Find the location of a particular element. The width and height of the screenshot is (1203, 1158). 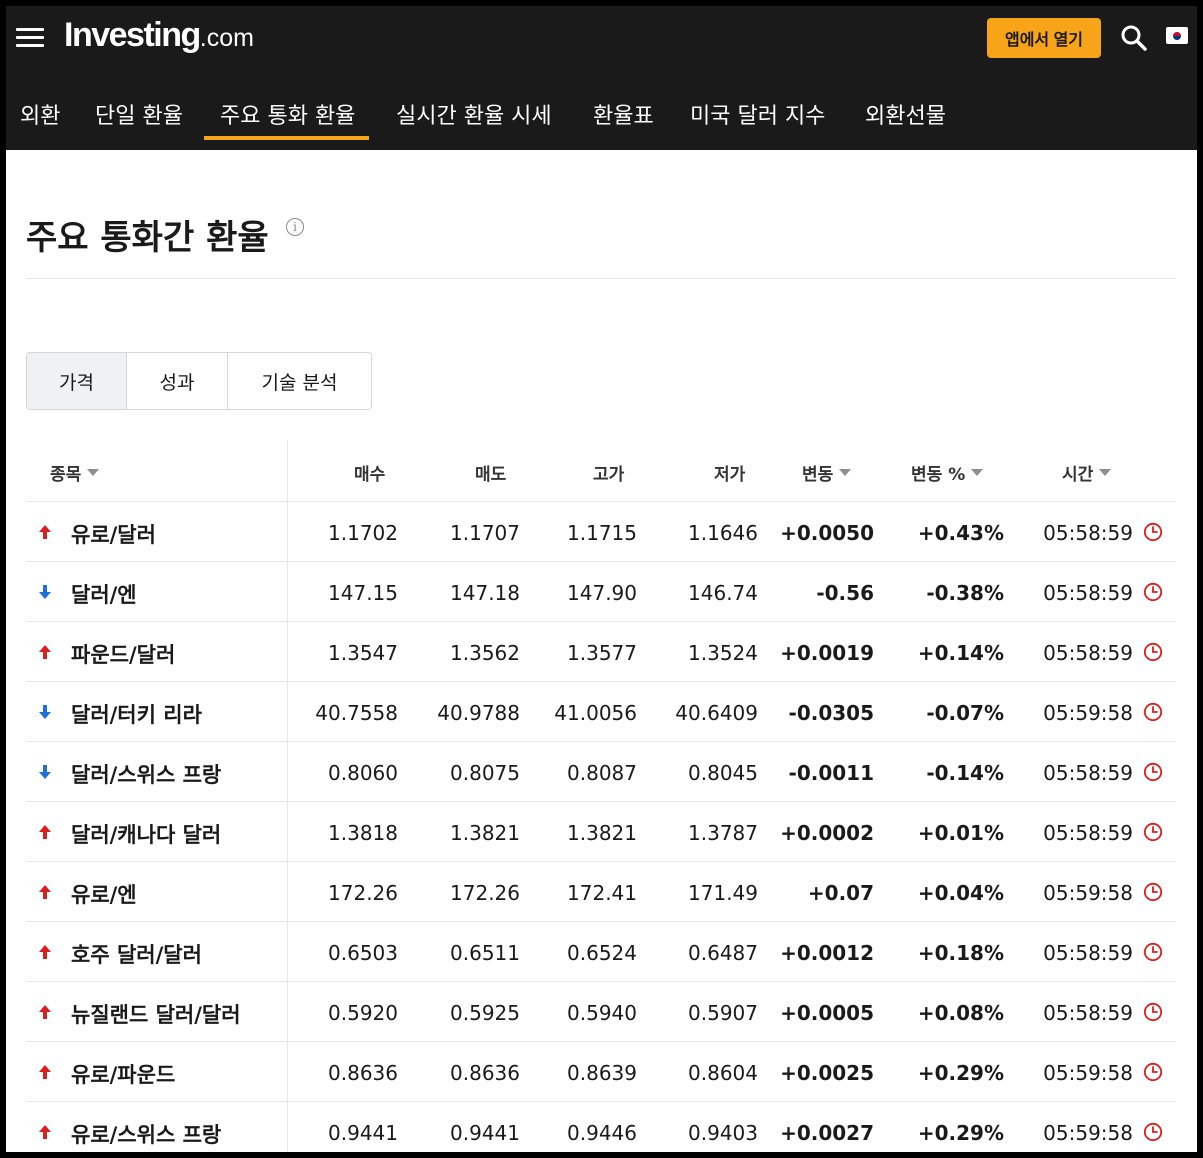

logo-main: Investing is located at coordinates (132, 35).